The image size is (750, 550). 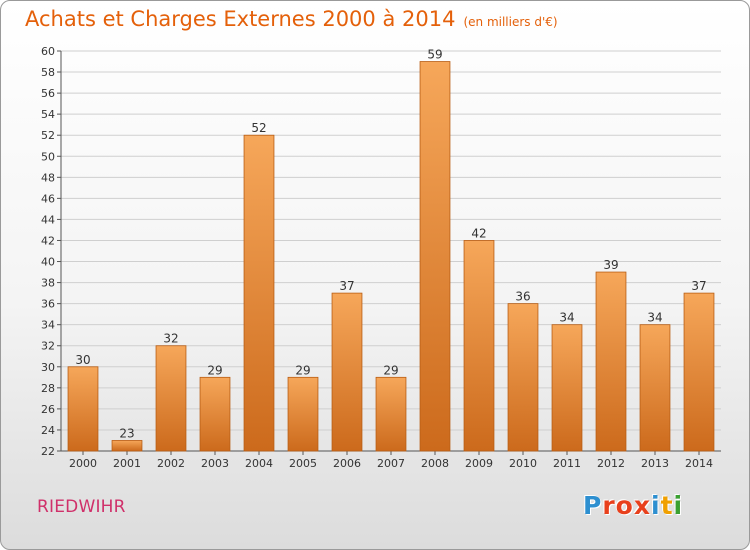 What do you see at coordinates (48, 262) in the screenshot?
I see `y-tick-label: 40` at bounding box center [48, 262].